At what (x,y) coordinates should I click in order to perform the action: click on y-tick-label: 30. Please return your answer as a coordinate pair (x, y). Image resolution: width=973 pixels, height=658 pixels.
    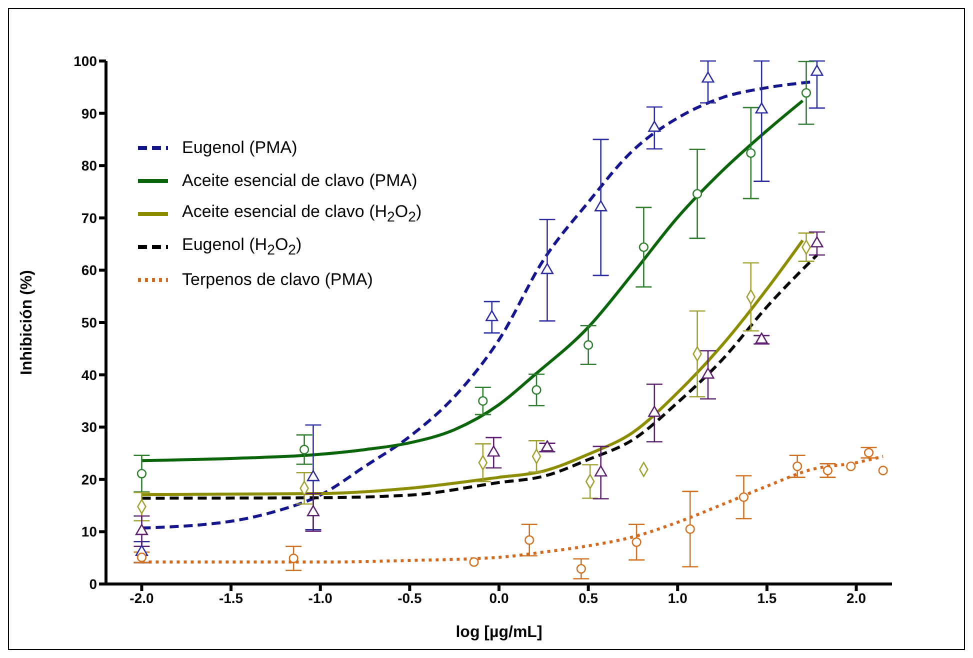
    Looking at the image, I should click on (89, 427).